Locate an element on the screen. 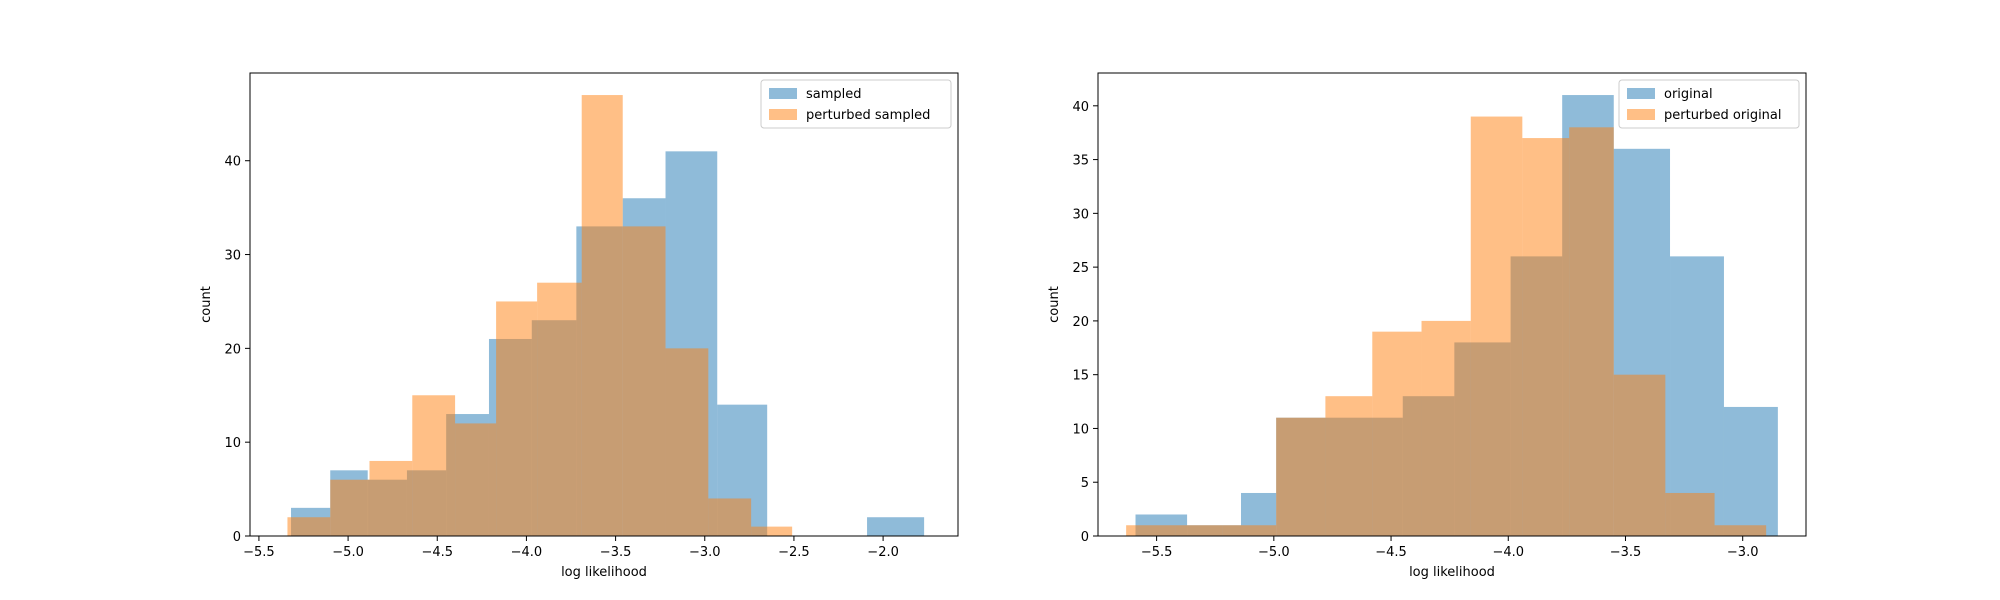 This screenshot has width=2000, height=600. legend-label: original is located at coordinates (1688, 94).